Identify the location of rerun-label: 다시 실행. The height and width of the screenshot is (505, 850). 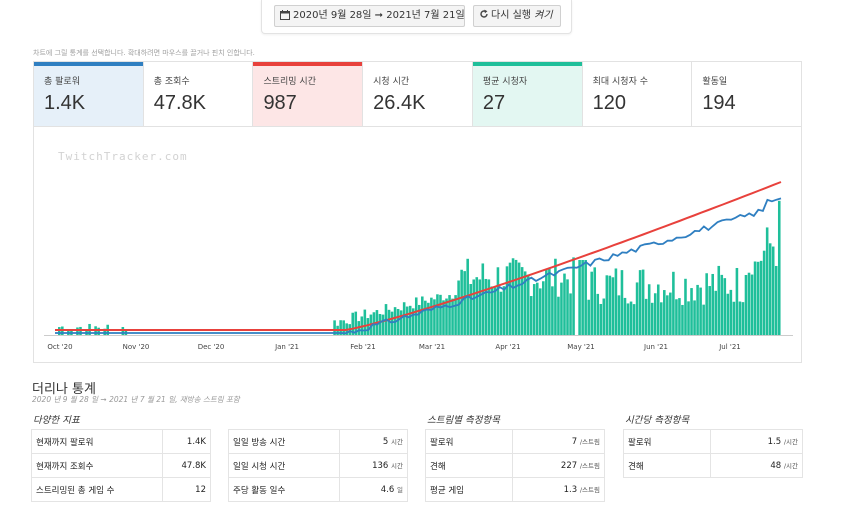
(511, 15).